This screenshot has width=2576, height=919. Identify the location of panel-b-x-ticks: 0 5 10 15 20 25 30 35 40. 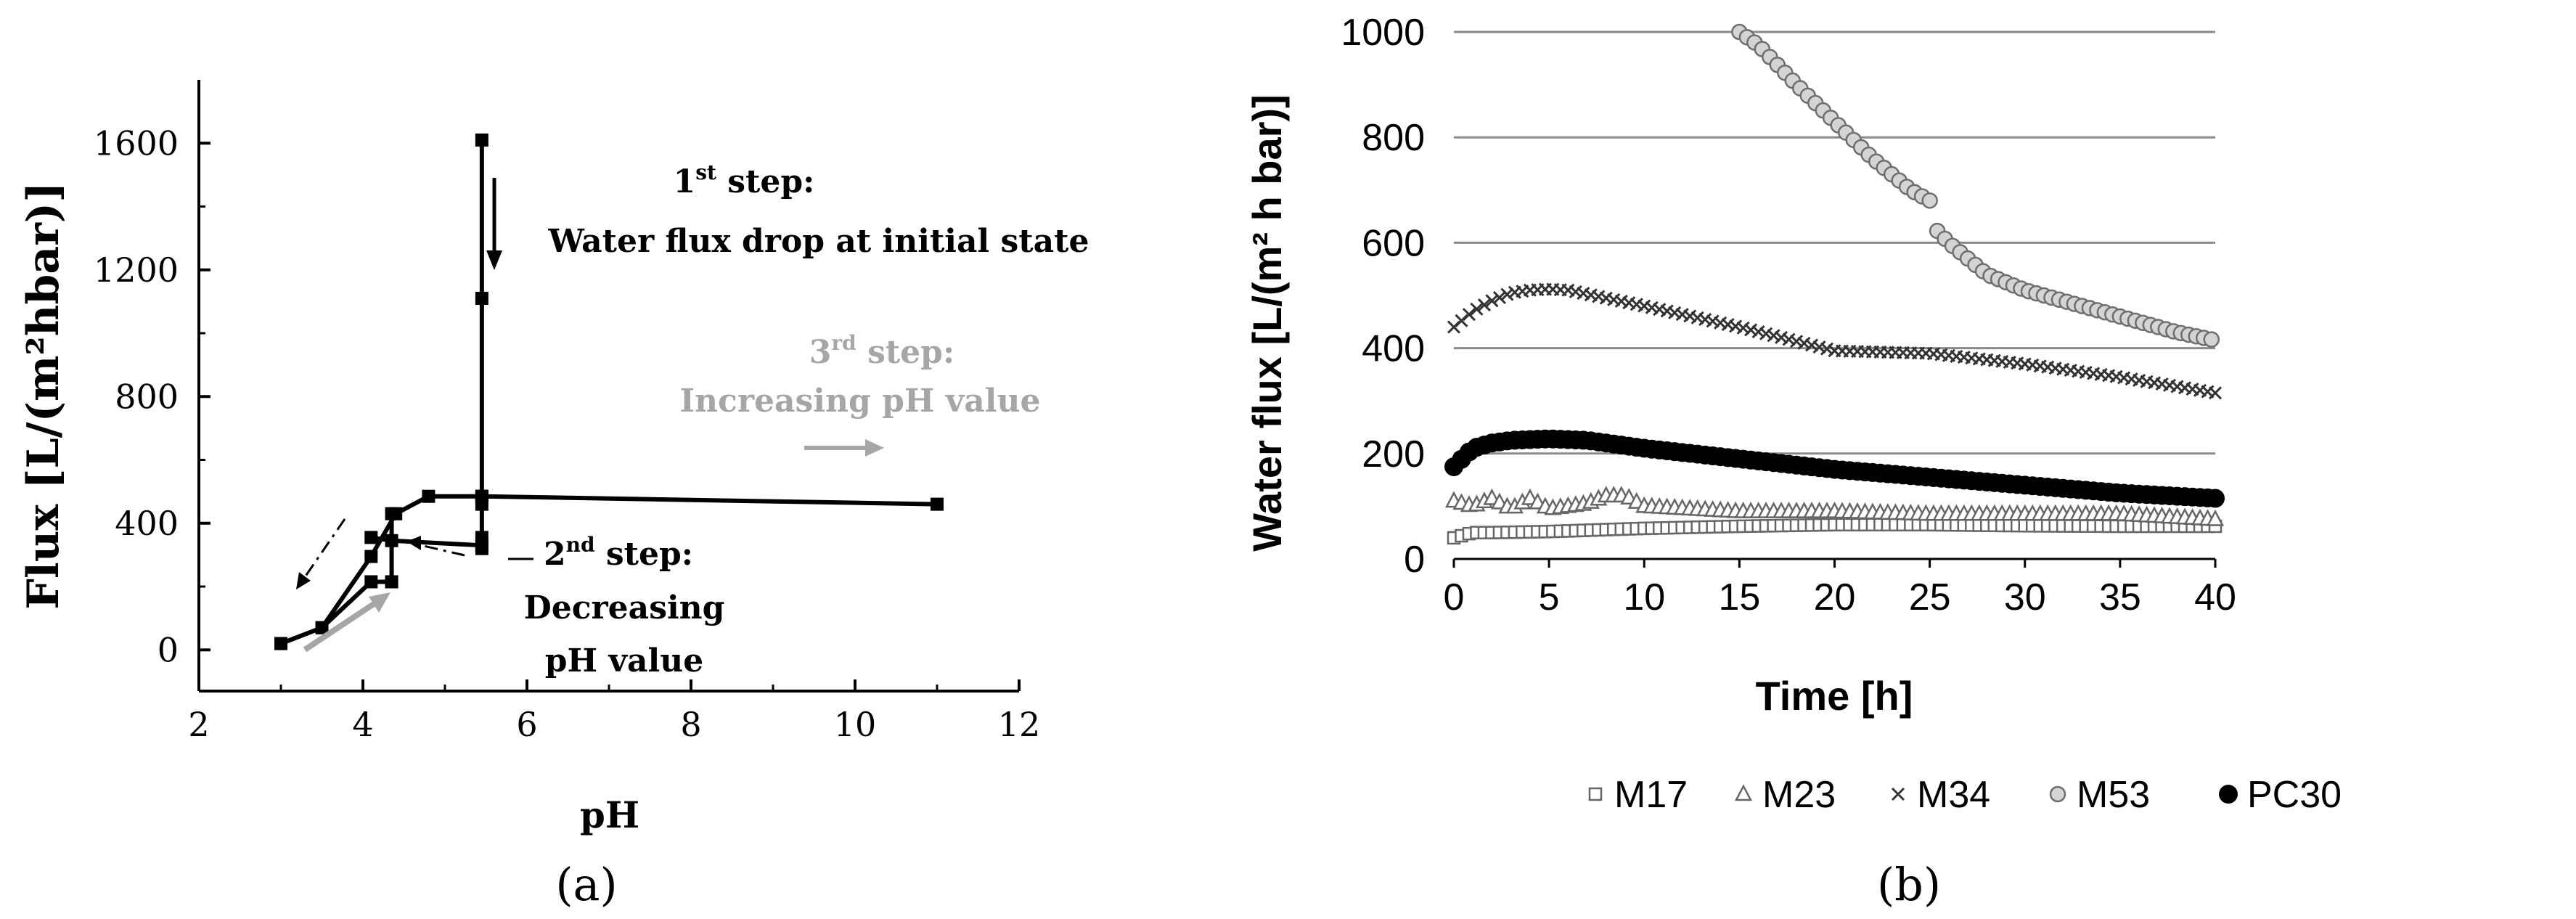
(1840, 588).